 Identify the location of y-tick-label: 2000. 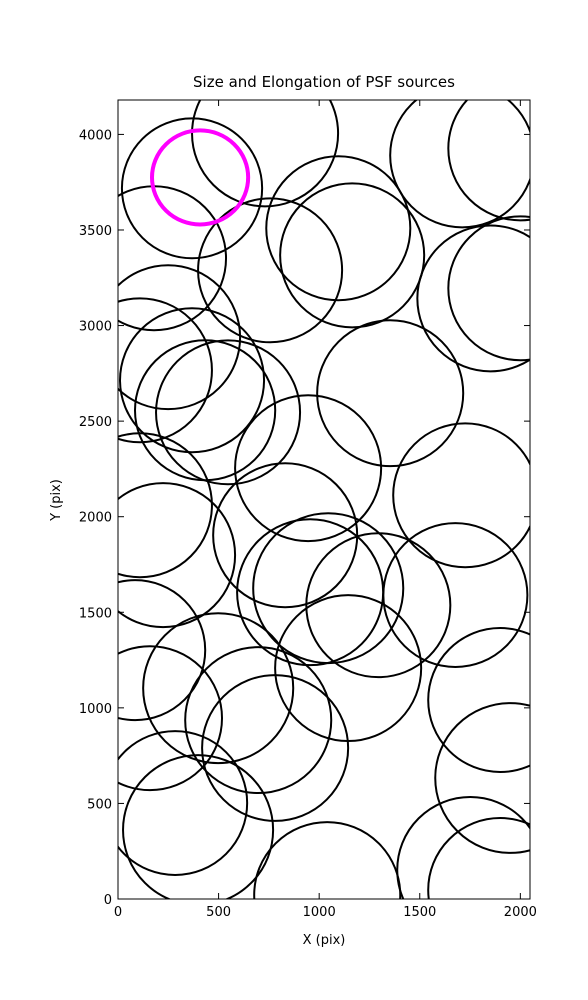
(95, 518).